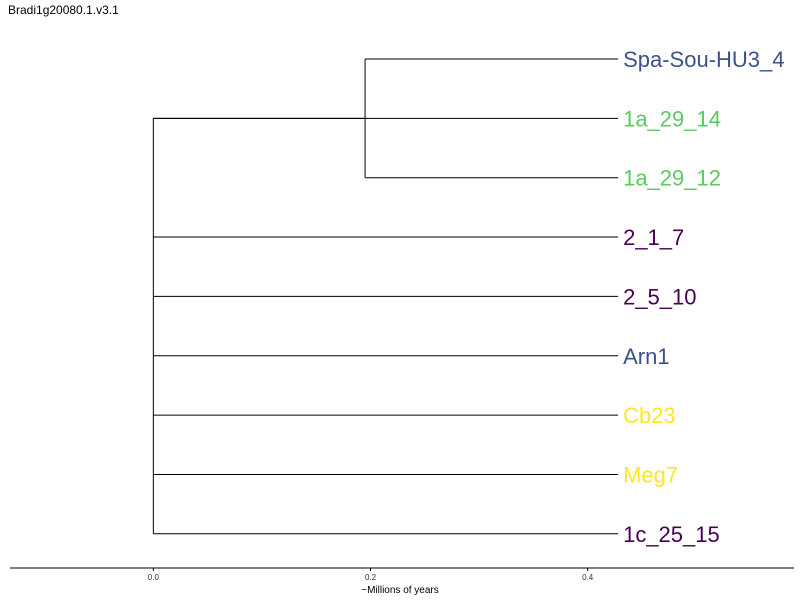 This screenshot has width=800, height=600. I want to click on tip-label-5: Arn1, so click(646, 356).